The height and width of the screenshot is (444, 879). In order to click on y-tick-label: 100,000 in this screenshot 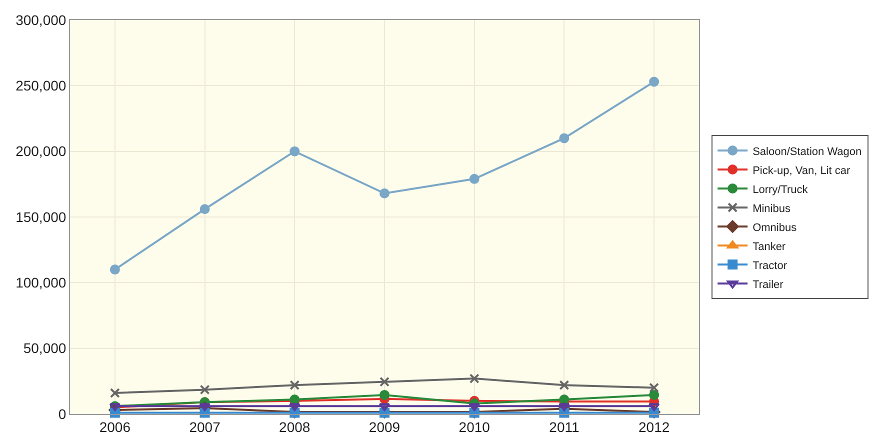, I will do `click(41, 282)`.